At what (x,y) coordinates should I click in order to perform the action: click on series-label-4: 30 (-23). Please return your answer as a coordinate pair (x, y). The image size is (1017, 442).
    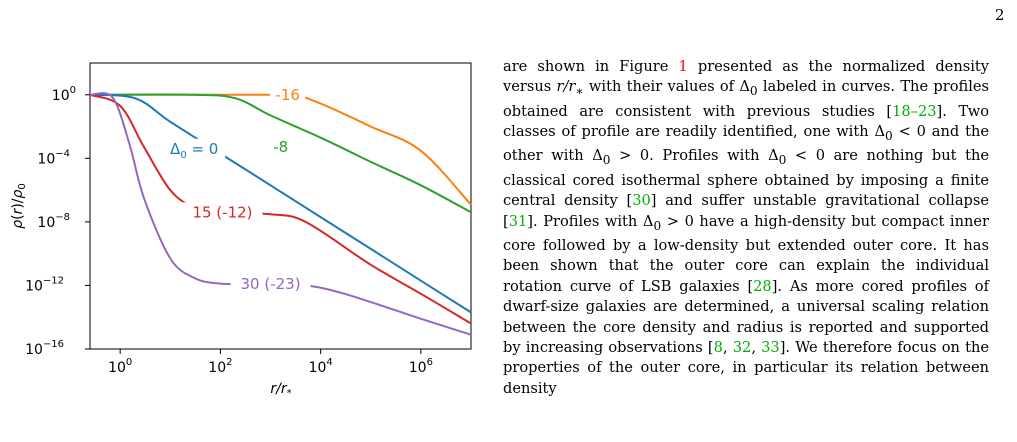
    Looking at the image, I should click on (270, 284).